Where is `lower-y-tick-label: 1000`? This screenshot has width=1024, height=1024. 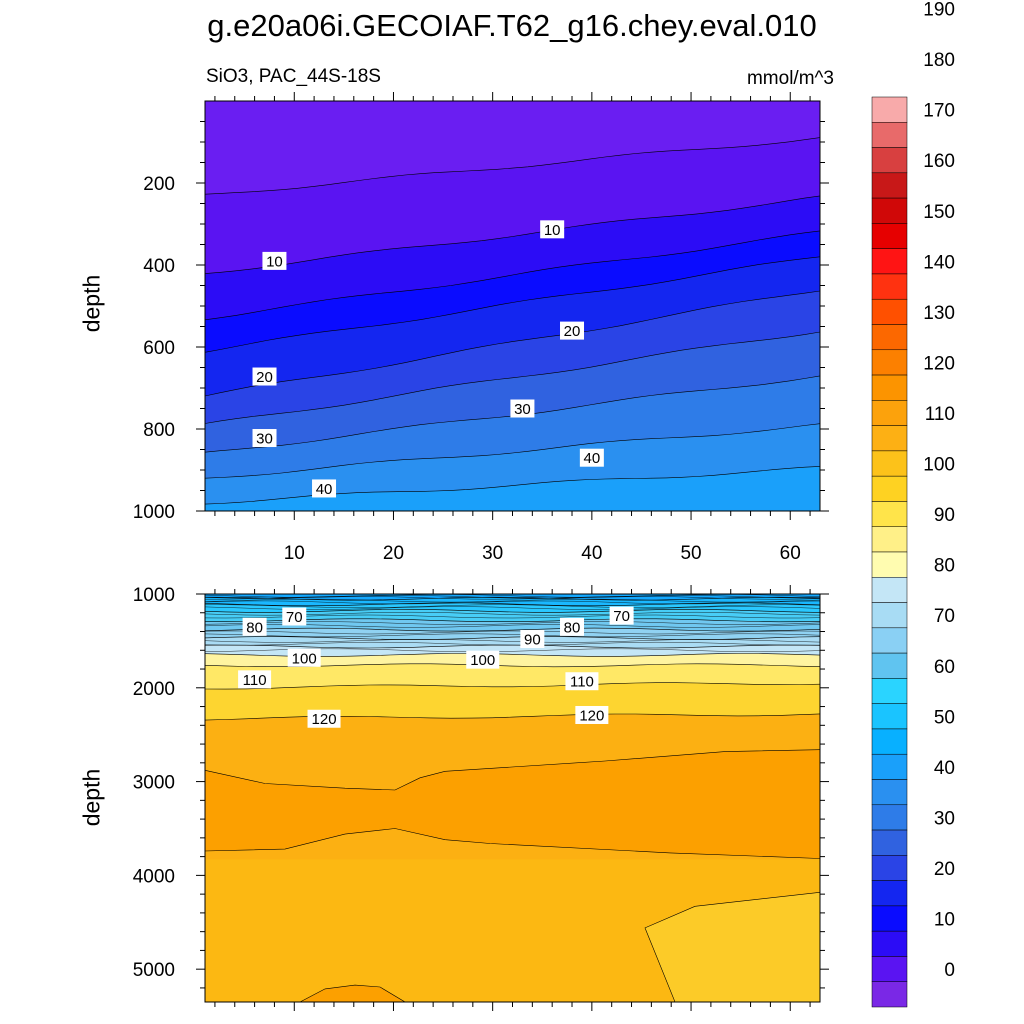 lower-y-tick-label: 1000 is located at coordinates (154, 595).